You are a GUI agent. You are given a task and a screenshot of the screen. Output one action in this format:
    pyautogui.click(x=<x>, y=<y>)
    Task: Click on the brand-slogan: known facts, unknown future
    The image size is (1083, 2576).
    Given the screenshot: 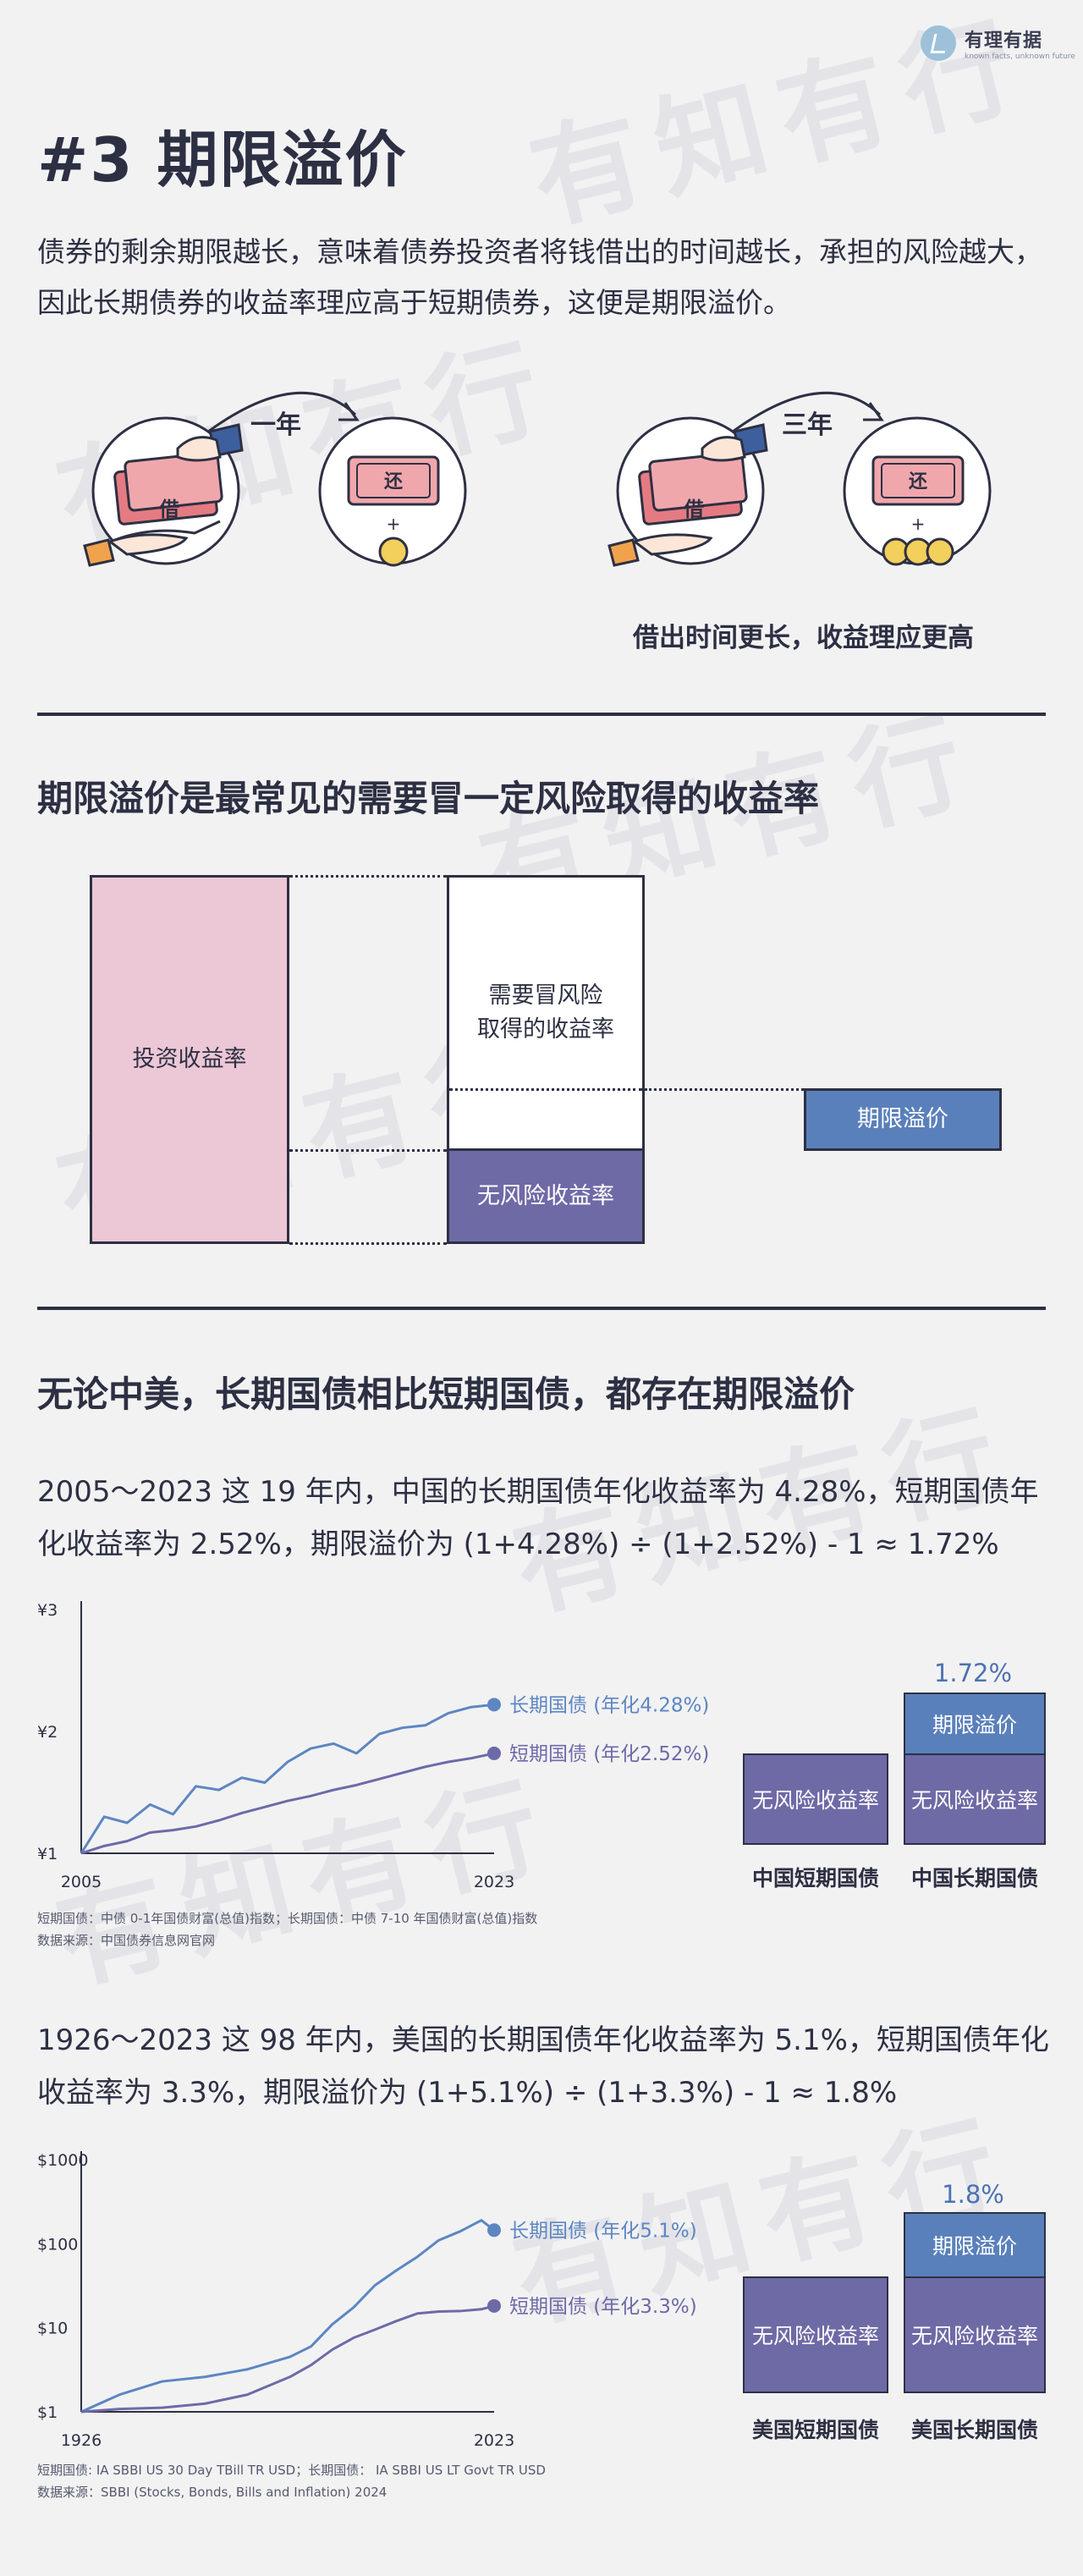 What is the action you would take?
    pyautogui.click(x=1020, y=56)
    